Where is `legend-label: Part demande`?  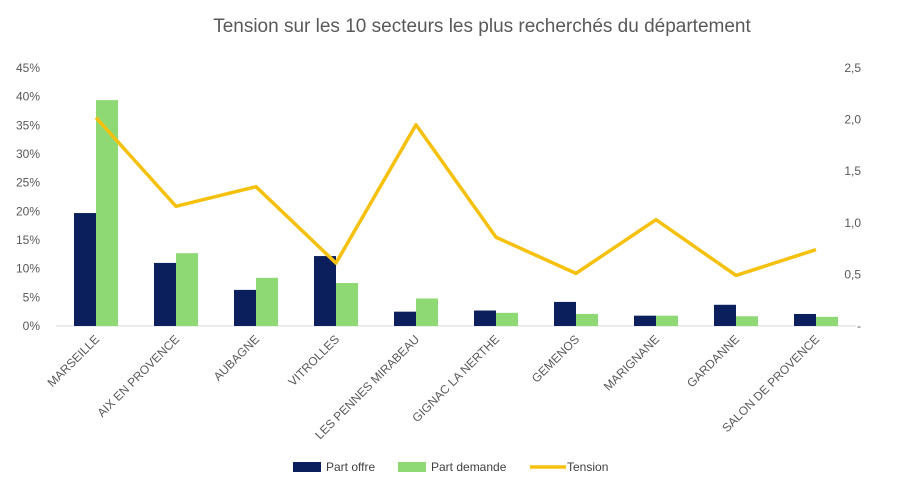 legend-label: Part demande is located at coordinates (469, 467).